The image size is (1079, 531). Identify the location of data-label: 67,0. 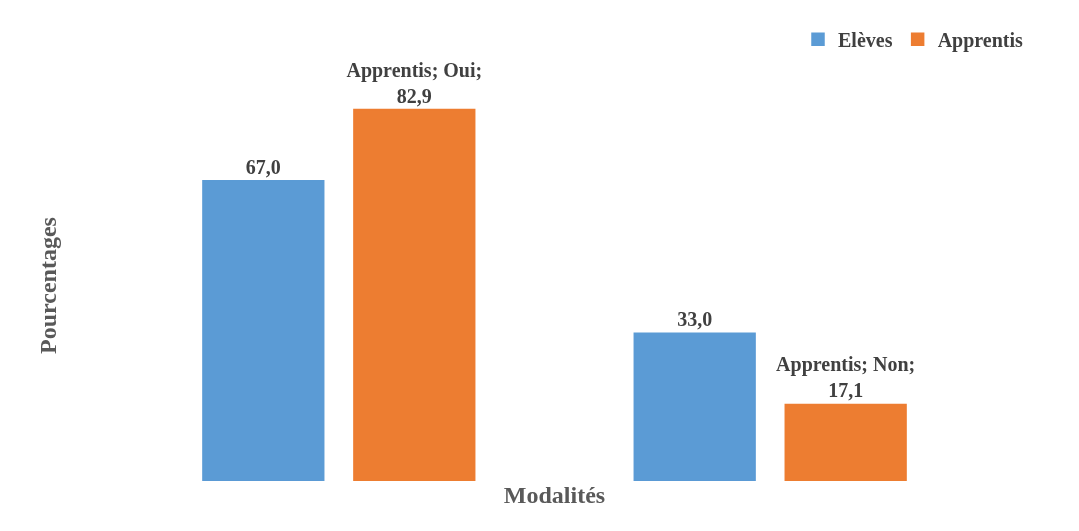
(263, 166).